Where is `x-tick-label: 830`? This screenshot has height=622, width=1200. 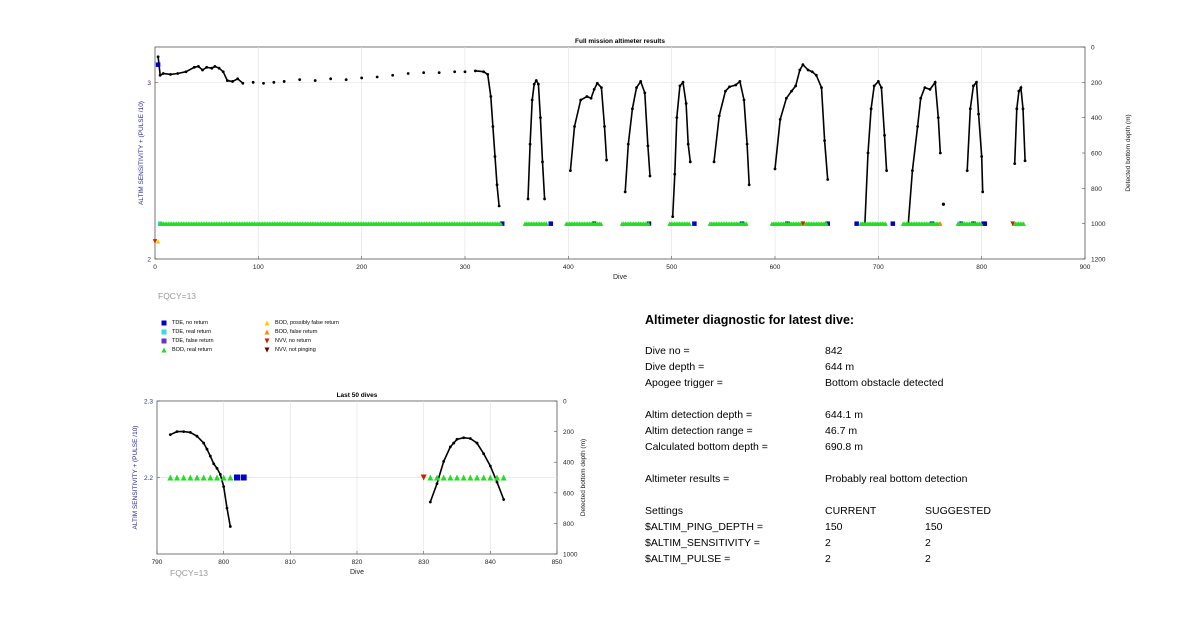 x-tick-label: 830 is located at coordinates (423, 562).